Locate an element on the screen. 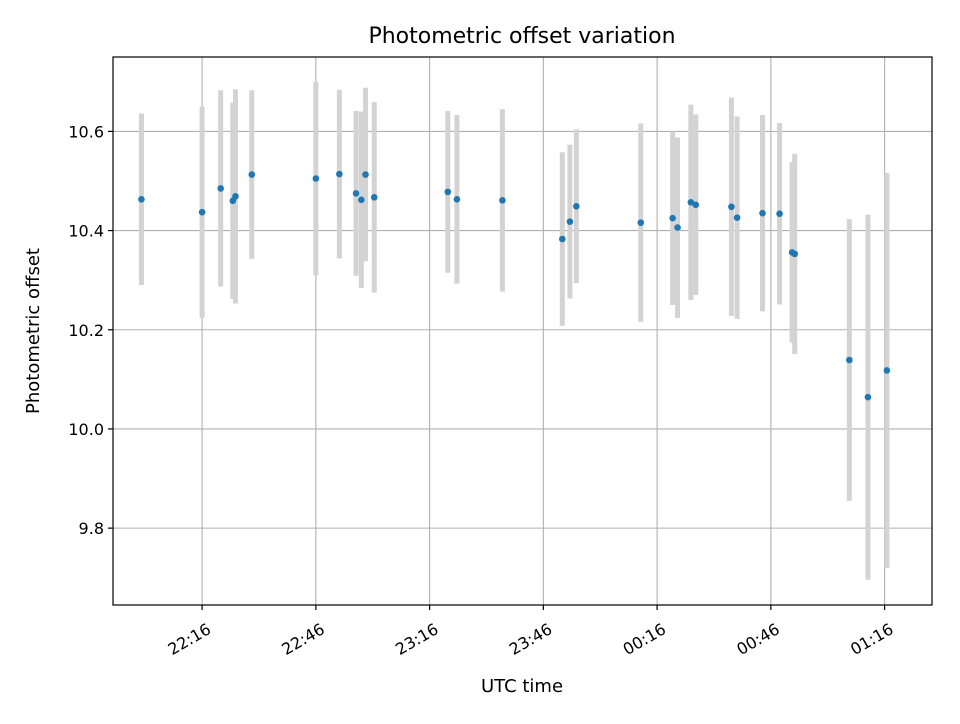 The height and width of the screenshot is (724, 960). y-tick-label: 10.2 is located at coordinates (86, 330).